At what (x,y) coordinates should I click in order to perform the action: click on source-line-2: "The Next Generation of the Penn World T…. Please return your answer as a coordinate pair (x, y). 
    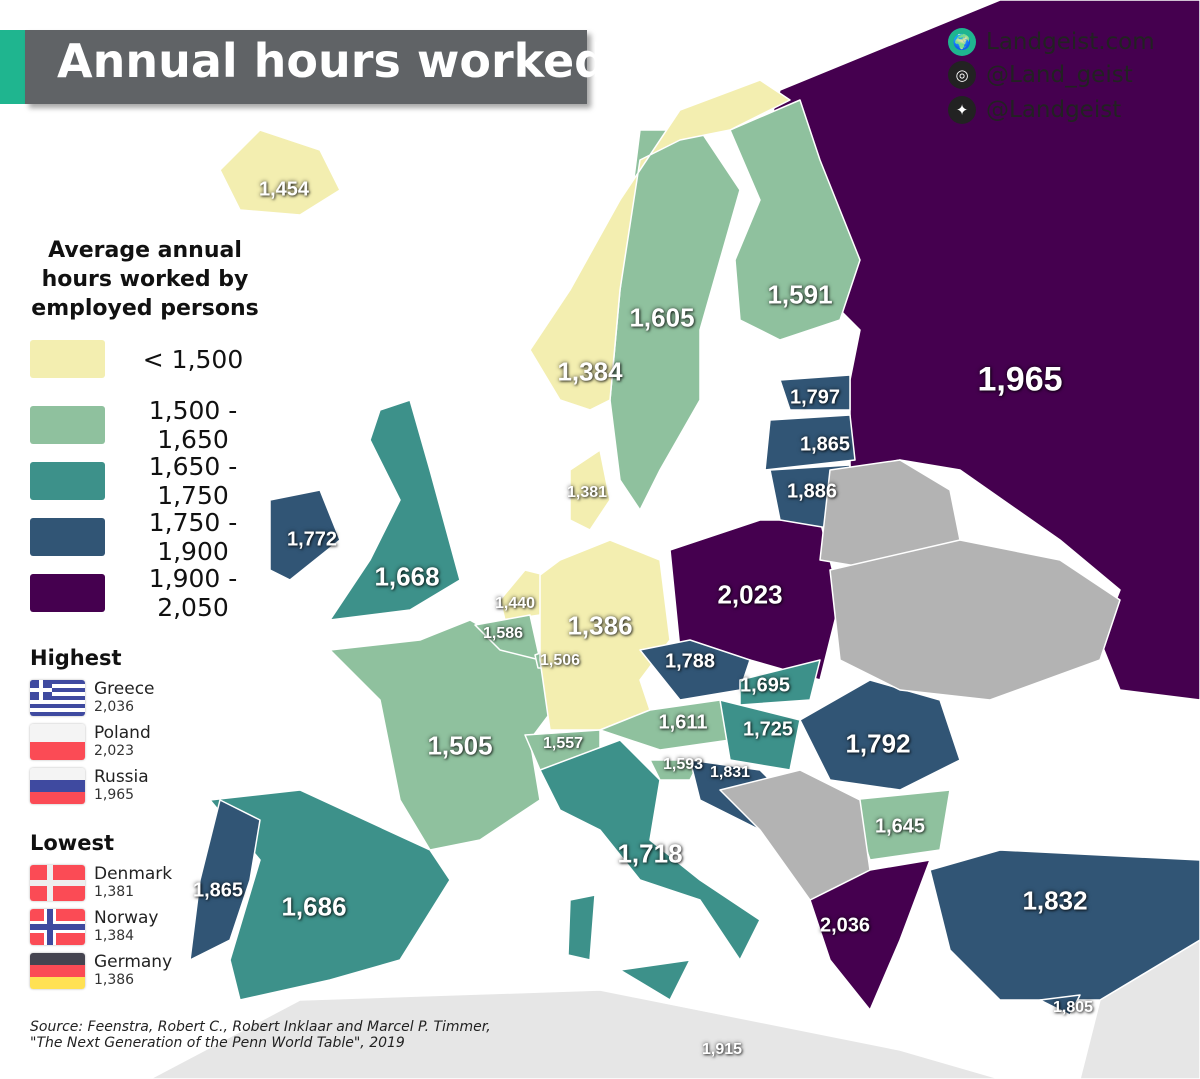
    Looking at the image, I should click on (217, 1043).